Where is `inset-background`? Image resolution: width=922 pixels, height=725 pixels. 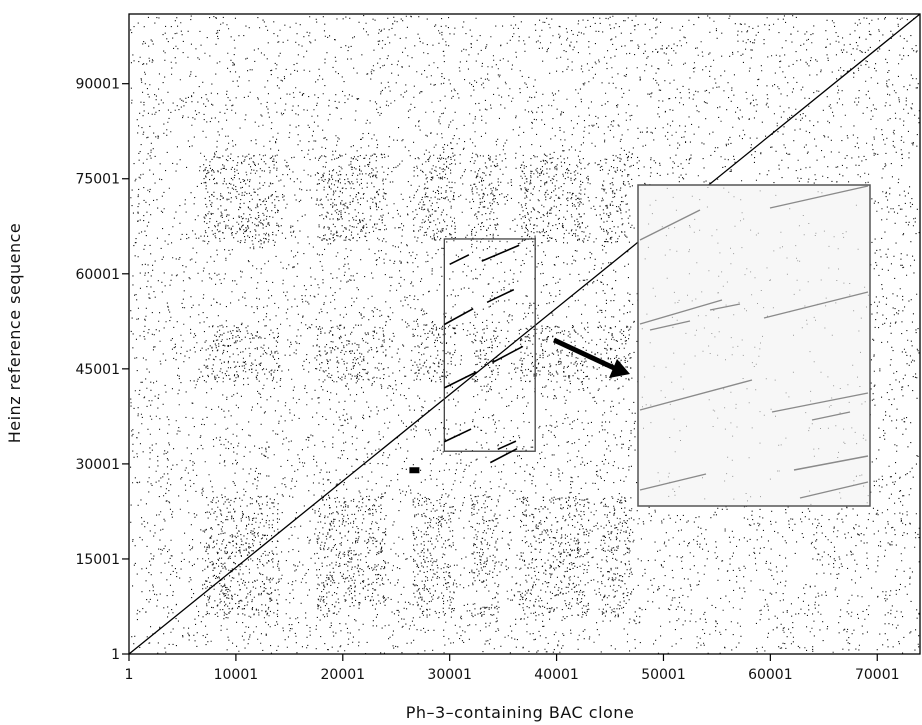 inset-background is located at coordinates (754, 345).